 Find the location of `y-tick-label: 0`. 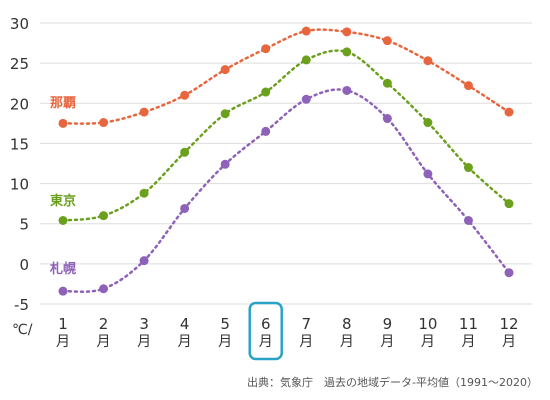

y-tick-label: 0 is located at coordinates (24, 265).